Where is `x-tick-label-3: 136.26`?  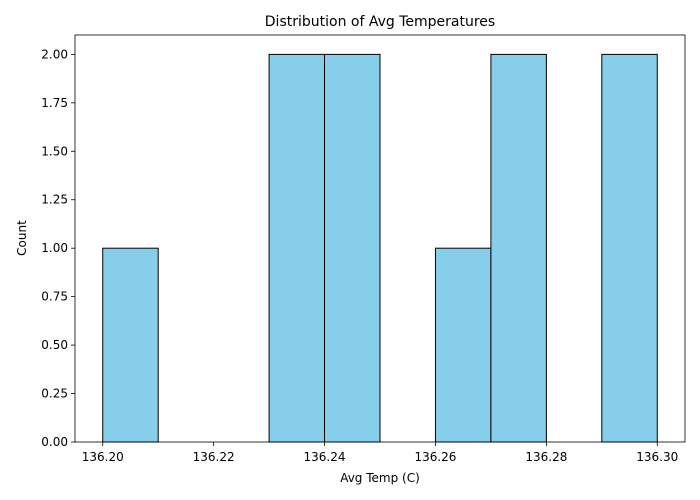 x-tick-label-3: 136.26 is located at coordinates (435, 457).